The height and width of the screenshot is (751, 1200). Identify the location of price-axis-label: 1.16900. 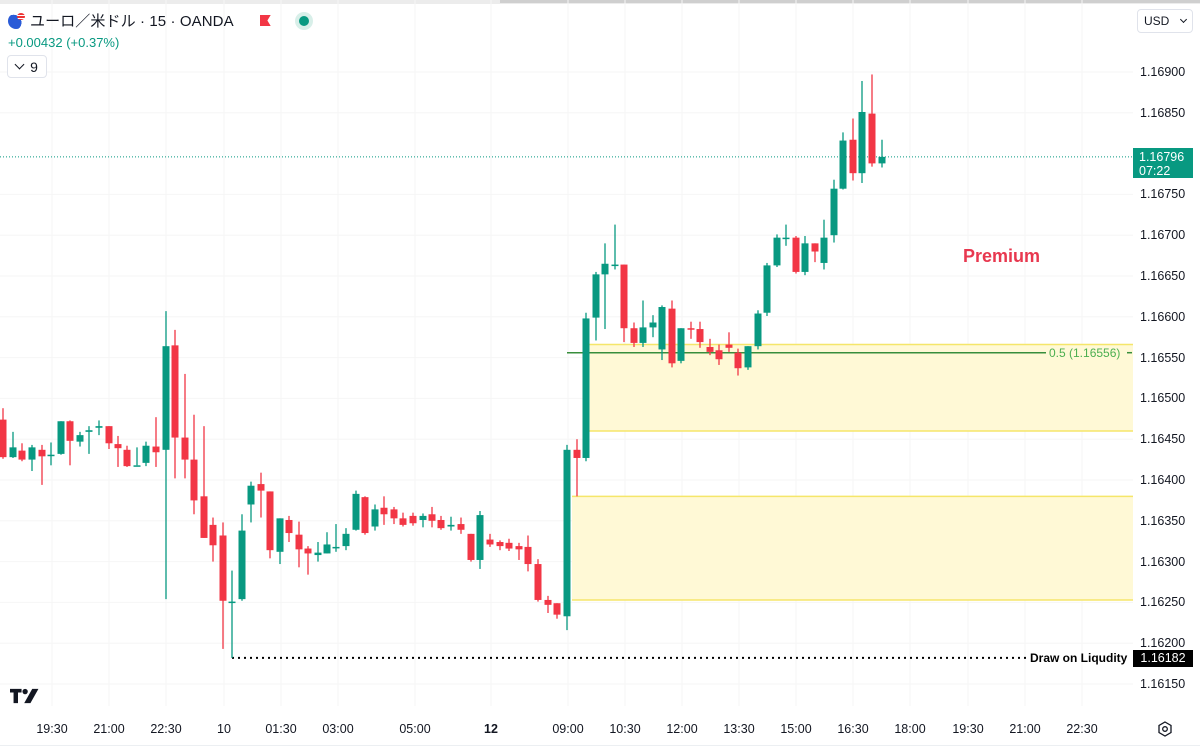
(1163, 72).